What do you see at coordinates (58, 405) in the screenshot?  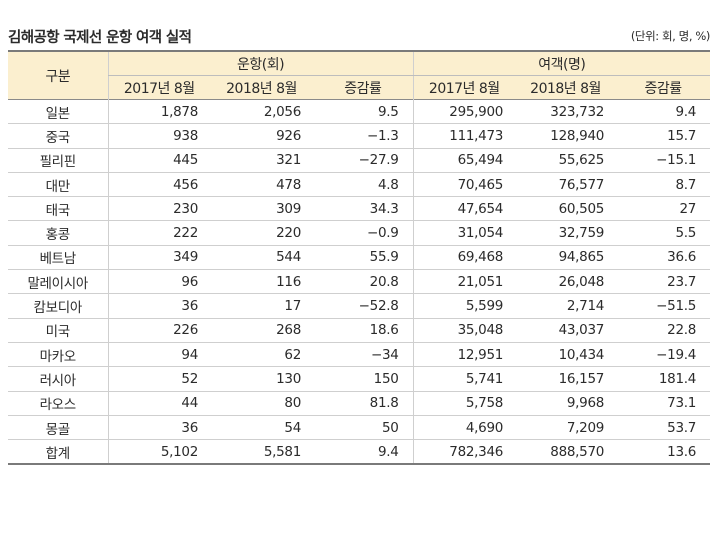 I see `cell-country: 라오스` at bounding box center [58, 405].